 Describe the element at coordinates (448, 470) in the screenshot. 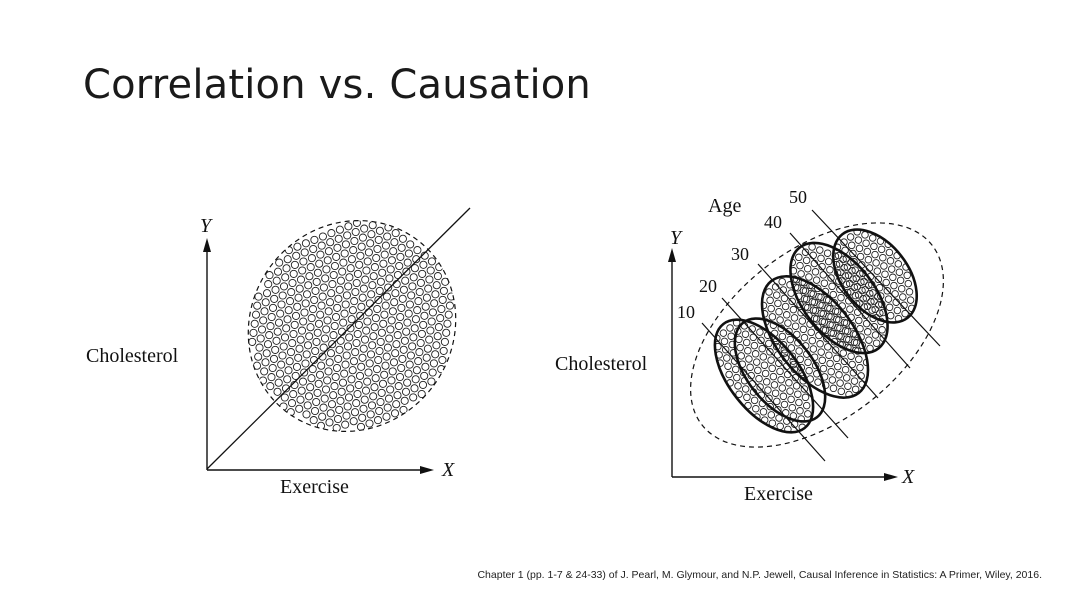

I see `left-x-axis-letter: X` at that location.